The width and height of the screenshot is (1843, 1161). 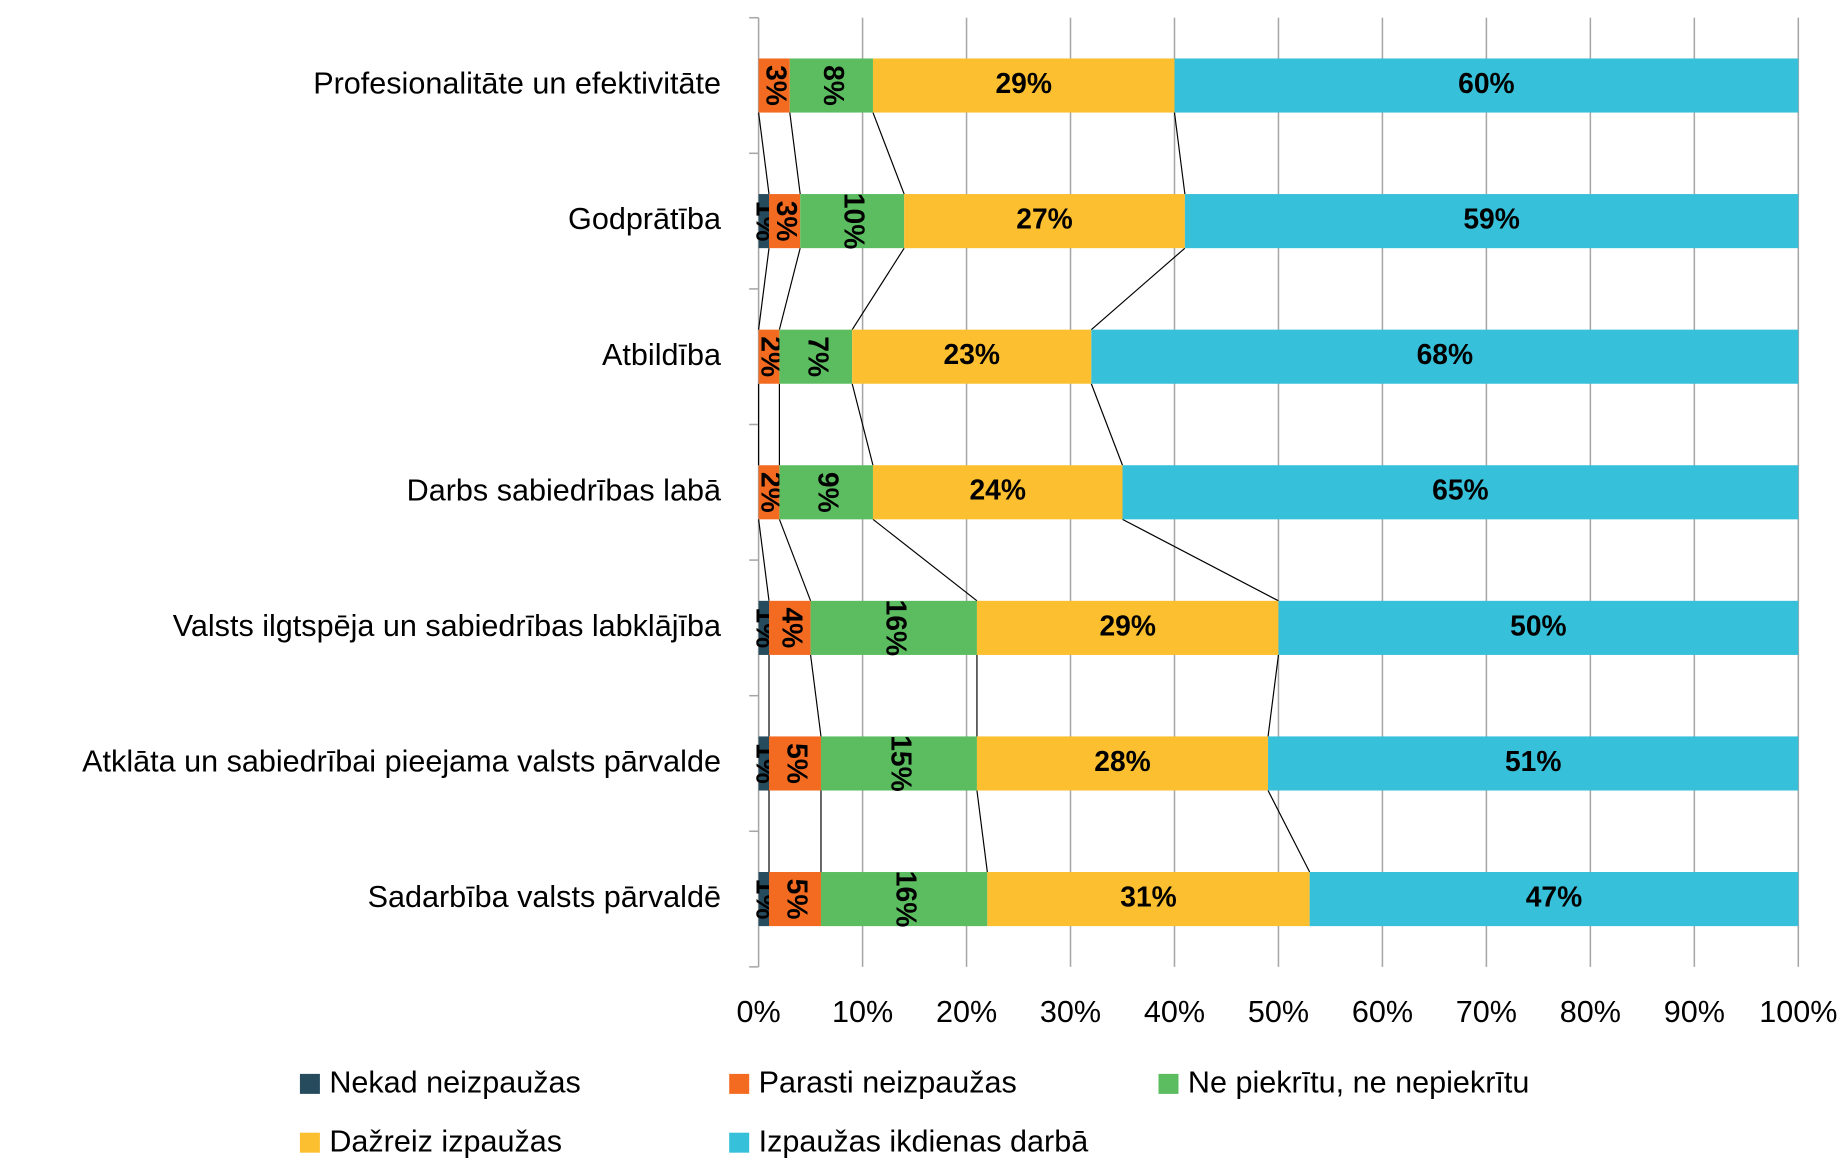 What do you see at coordinates (924, 1141) in the screenshot?
I see `legend-label: Izpaužas ikdienas darbā` at bounding box center [924, 1141].